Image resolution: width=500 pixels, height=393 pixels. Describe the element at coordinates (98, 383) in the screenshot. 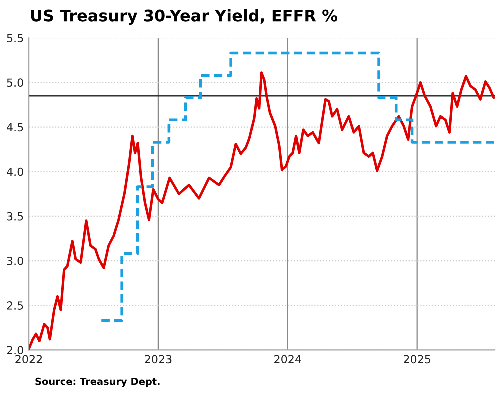

I see `source-note: Source: Treasury Dept.` at that location.